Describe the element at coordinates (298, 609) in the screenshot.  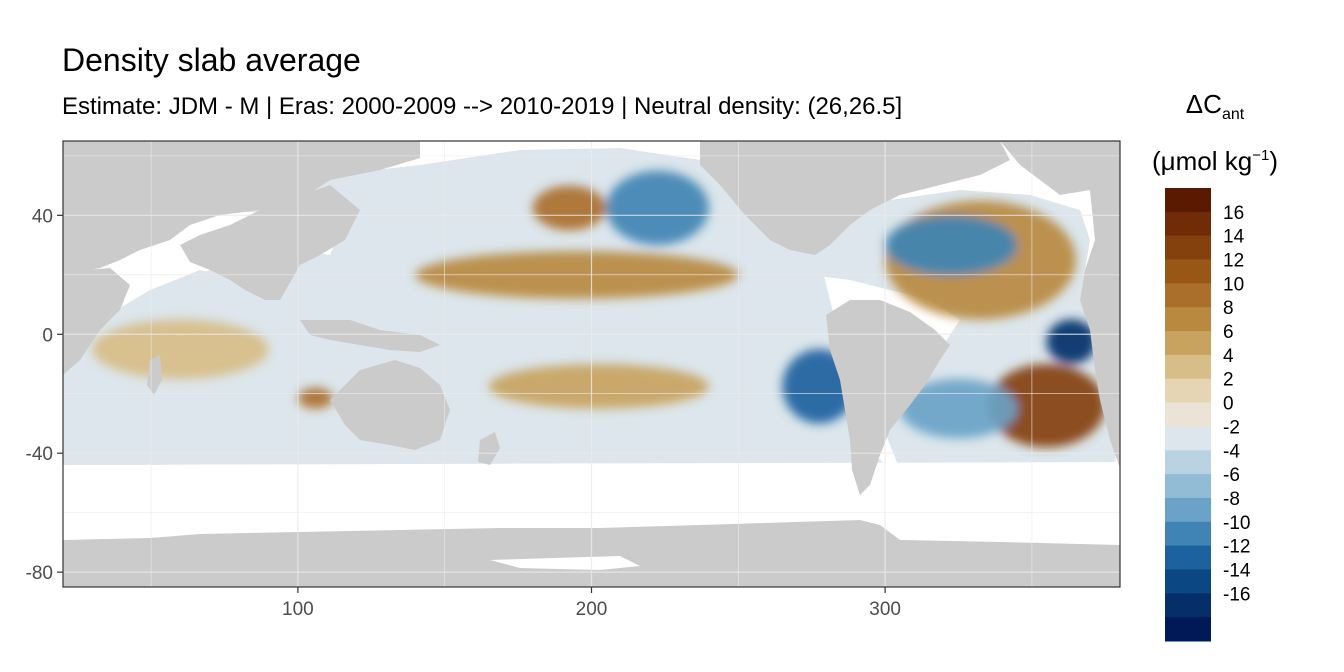
I see `x-tick-label: 100` at that location.